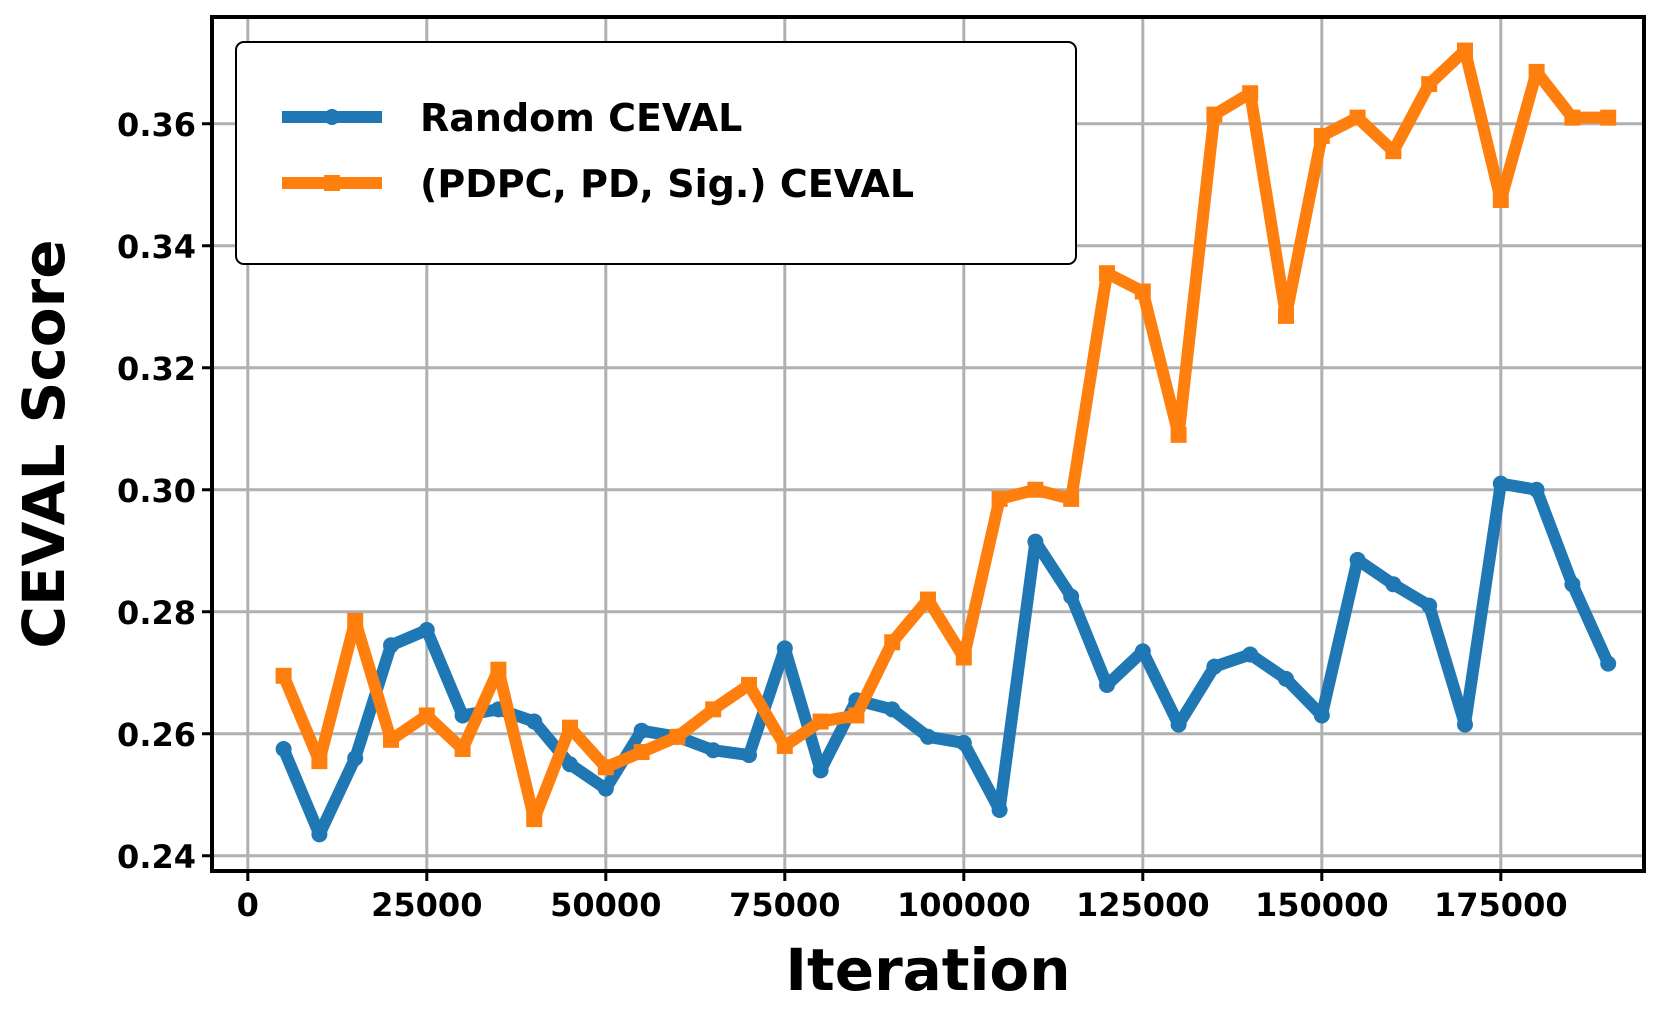  I want to click on x-tick-label: 100000, so click(964, 905).